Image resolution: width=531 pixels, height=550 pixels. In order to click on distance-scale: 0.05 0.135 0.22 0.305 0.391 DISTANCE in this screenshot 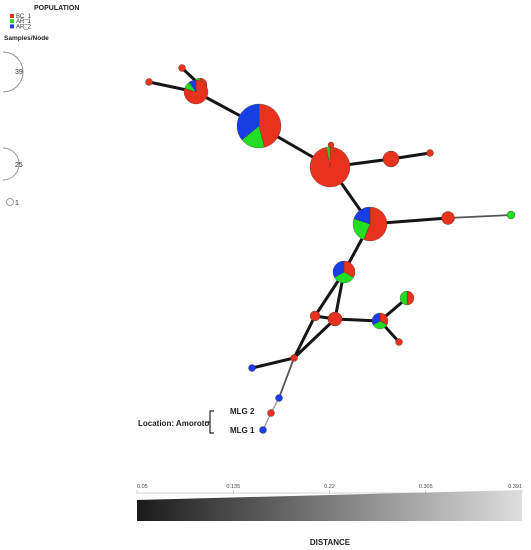, I will do `click(329, 515)`.